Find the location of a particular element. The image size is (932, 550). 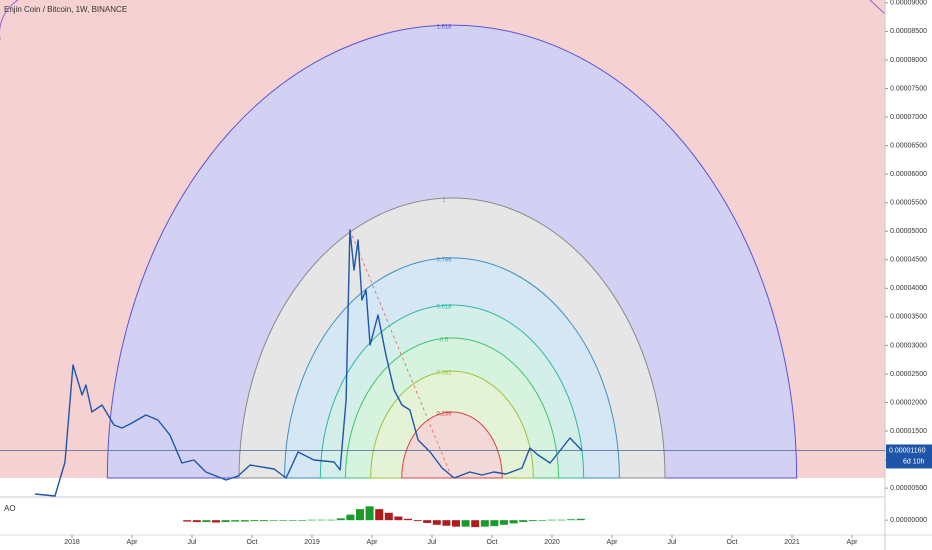

fib-level-label: 0.618 is located at coordinates (444, 308).